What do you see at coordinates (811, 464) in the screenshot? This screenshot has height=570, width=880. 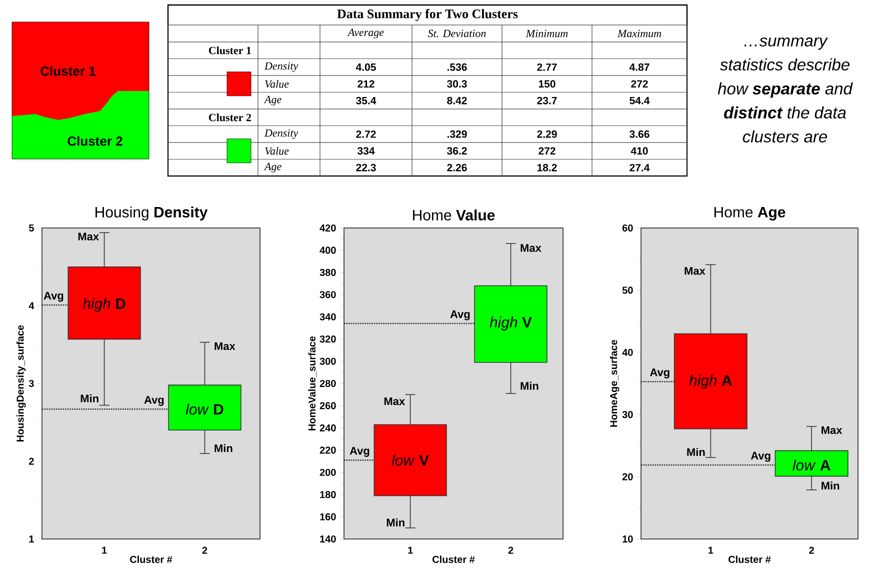 I see `annotation: low A` at bounding box center [811, 464].